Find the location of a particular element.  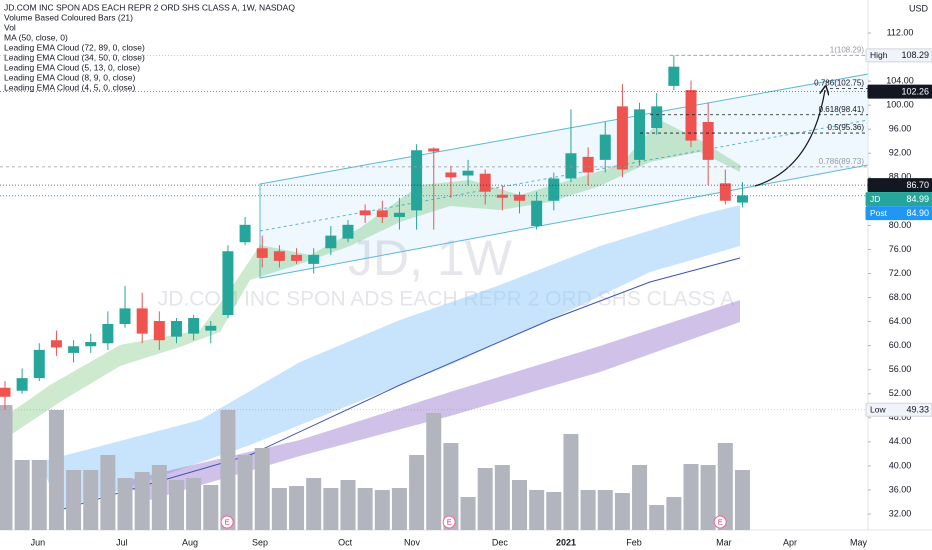

fib-label: 0.618(98.41) is located at coordinates (842, 109).